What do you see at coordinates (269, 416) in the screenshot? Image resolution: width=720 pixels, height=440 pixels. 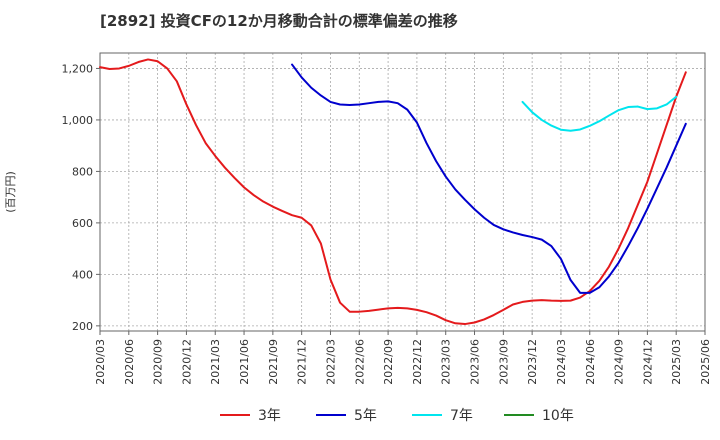 I see `legend-label-0: 3年` at bounding box center [269, 416].